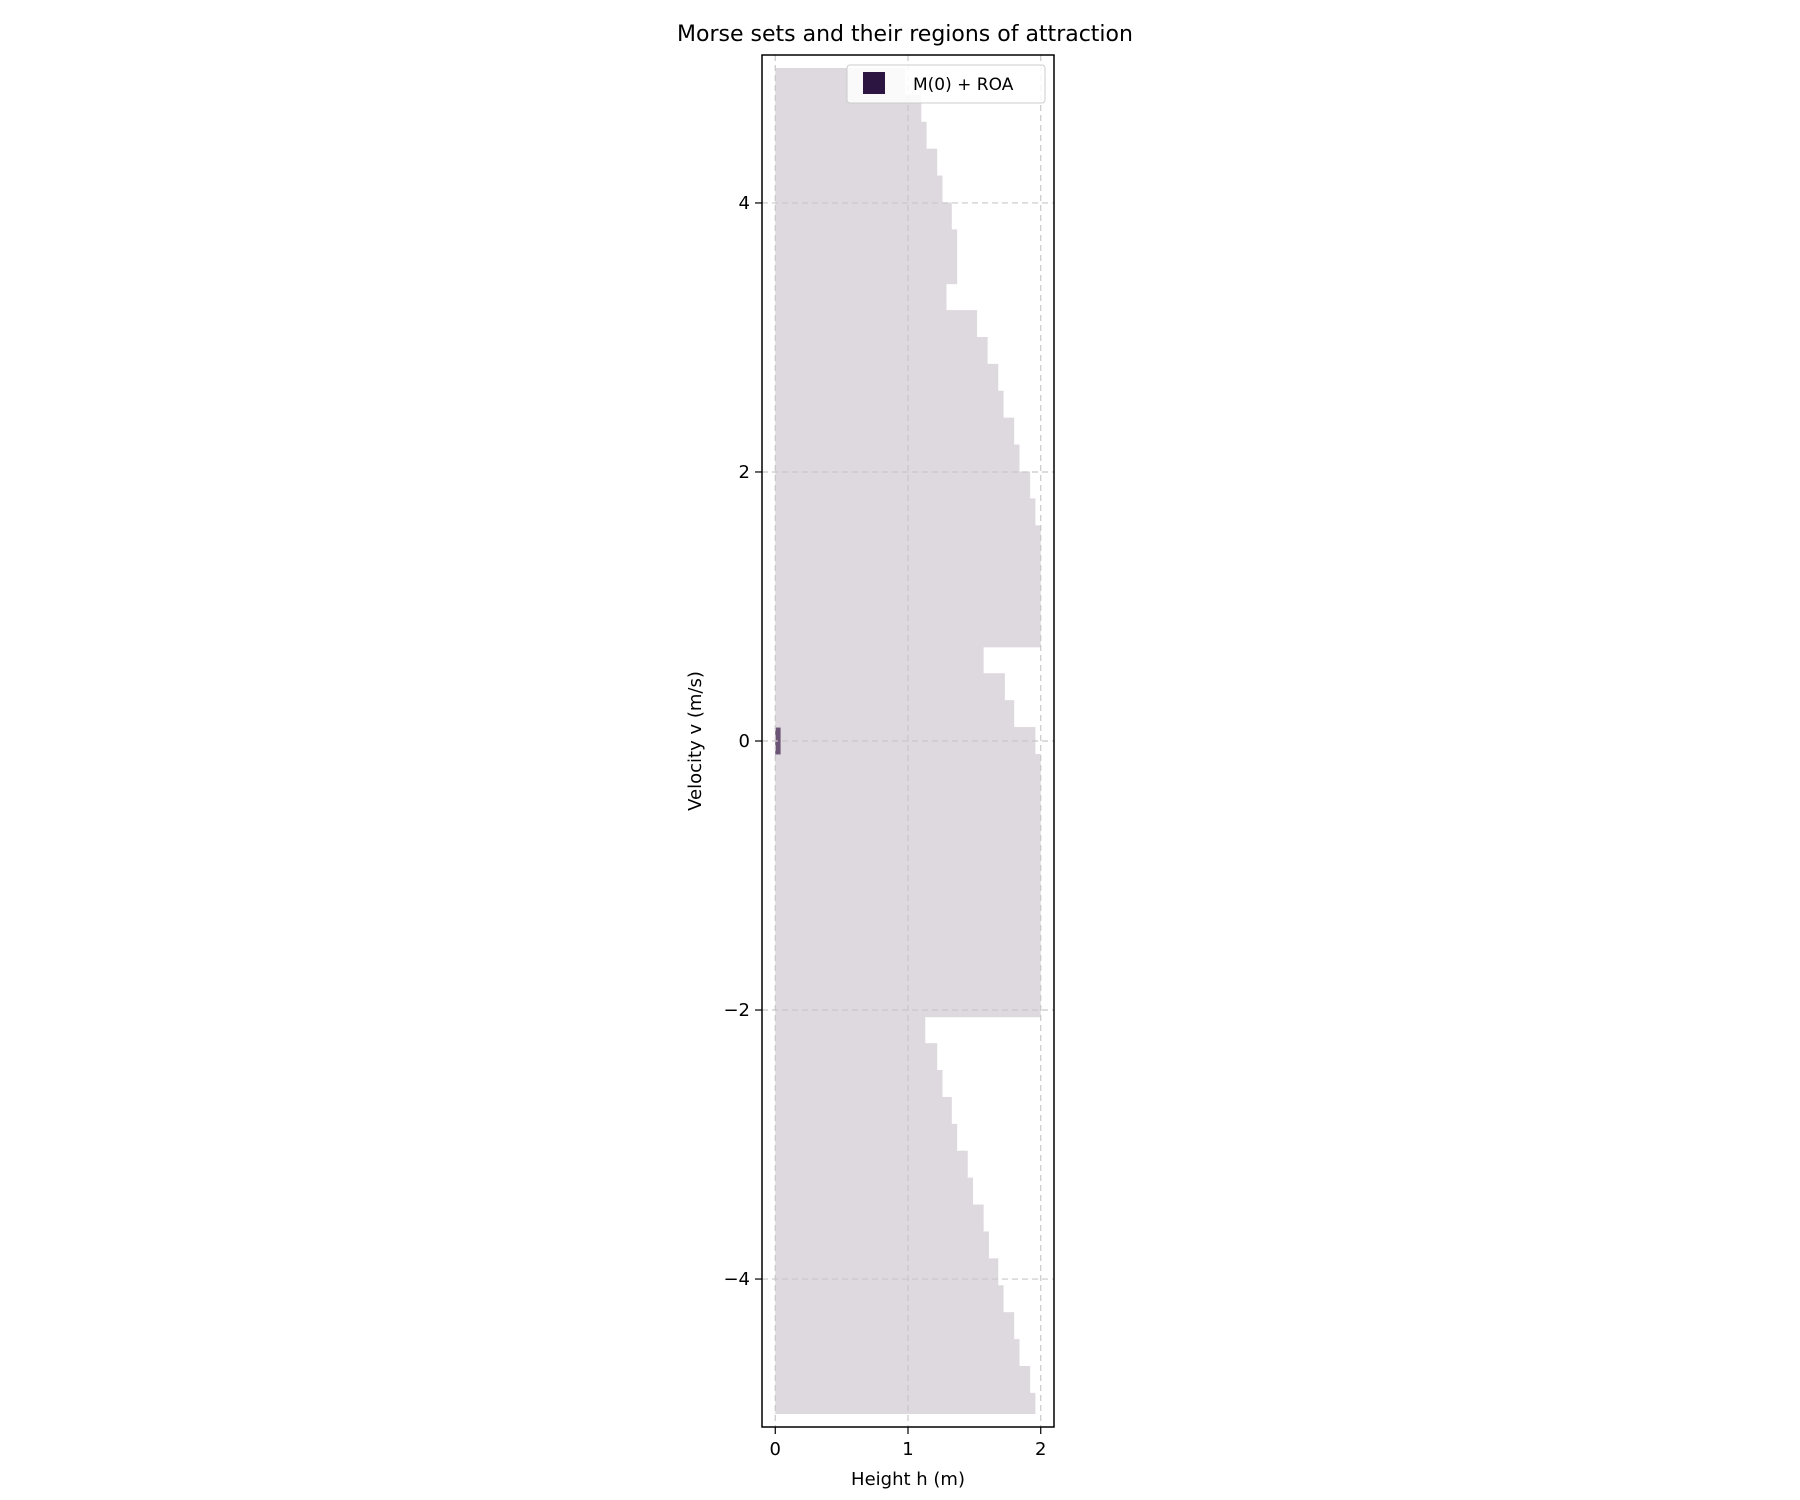 The height and width of the screenshot is (1500, 1800). Describe the element at coordinates (907, 1449) in the screenshot. I see `x-tick-label: 1` at that location.